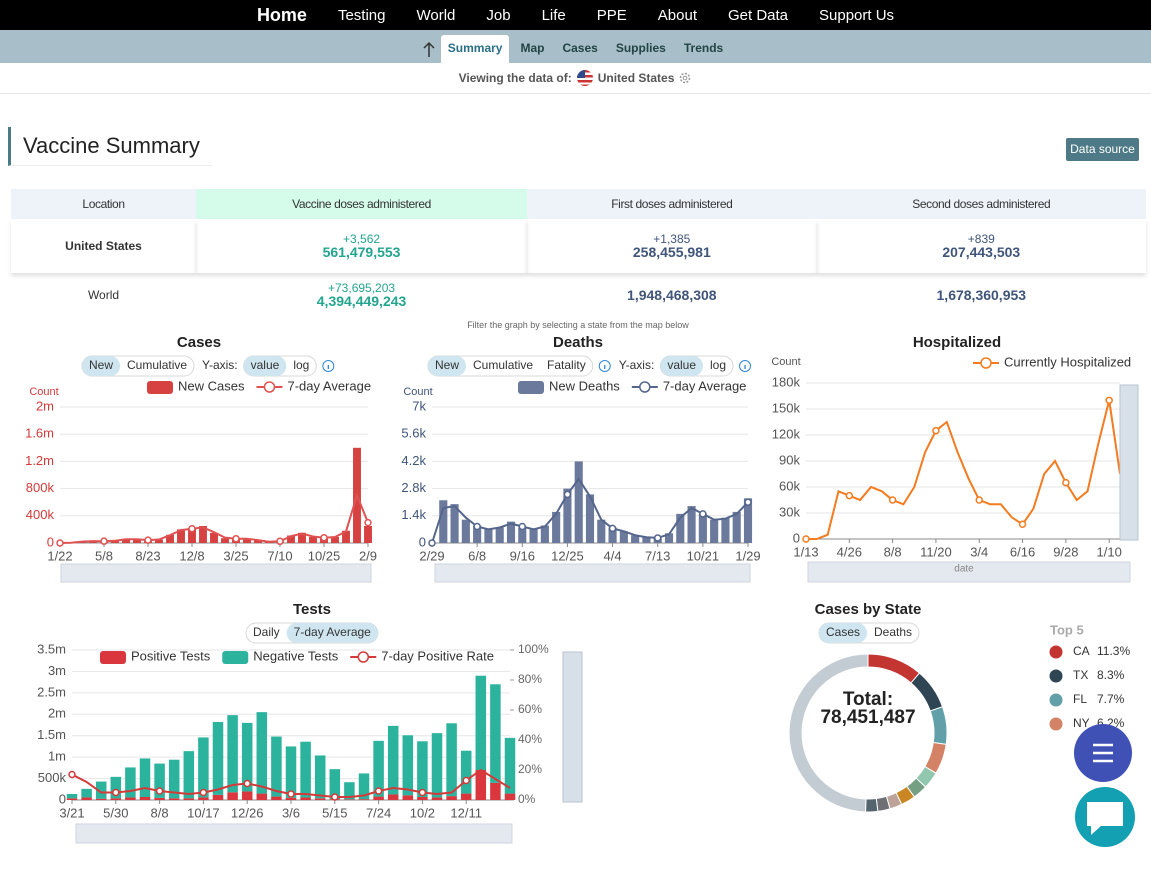 This screenshot has width=1151, height=892. Describe the element at coordinates (677, 15) in the screenshot. I see `nav-item: About` at that location.